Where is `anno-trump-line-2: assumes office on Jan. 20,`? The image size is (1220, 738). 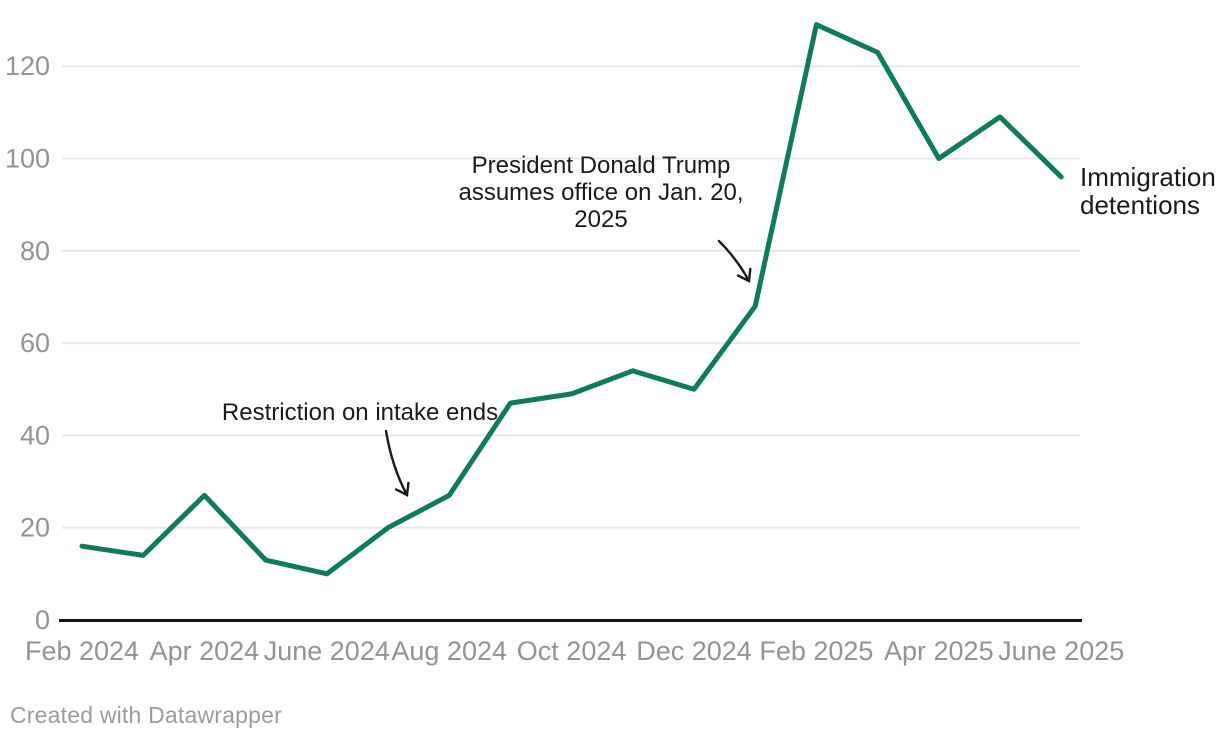 anno-trump-line-2: assumes office on Jan. 20, is located at coordinates (600, 192).